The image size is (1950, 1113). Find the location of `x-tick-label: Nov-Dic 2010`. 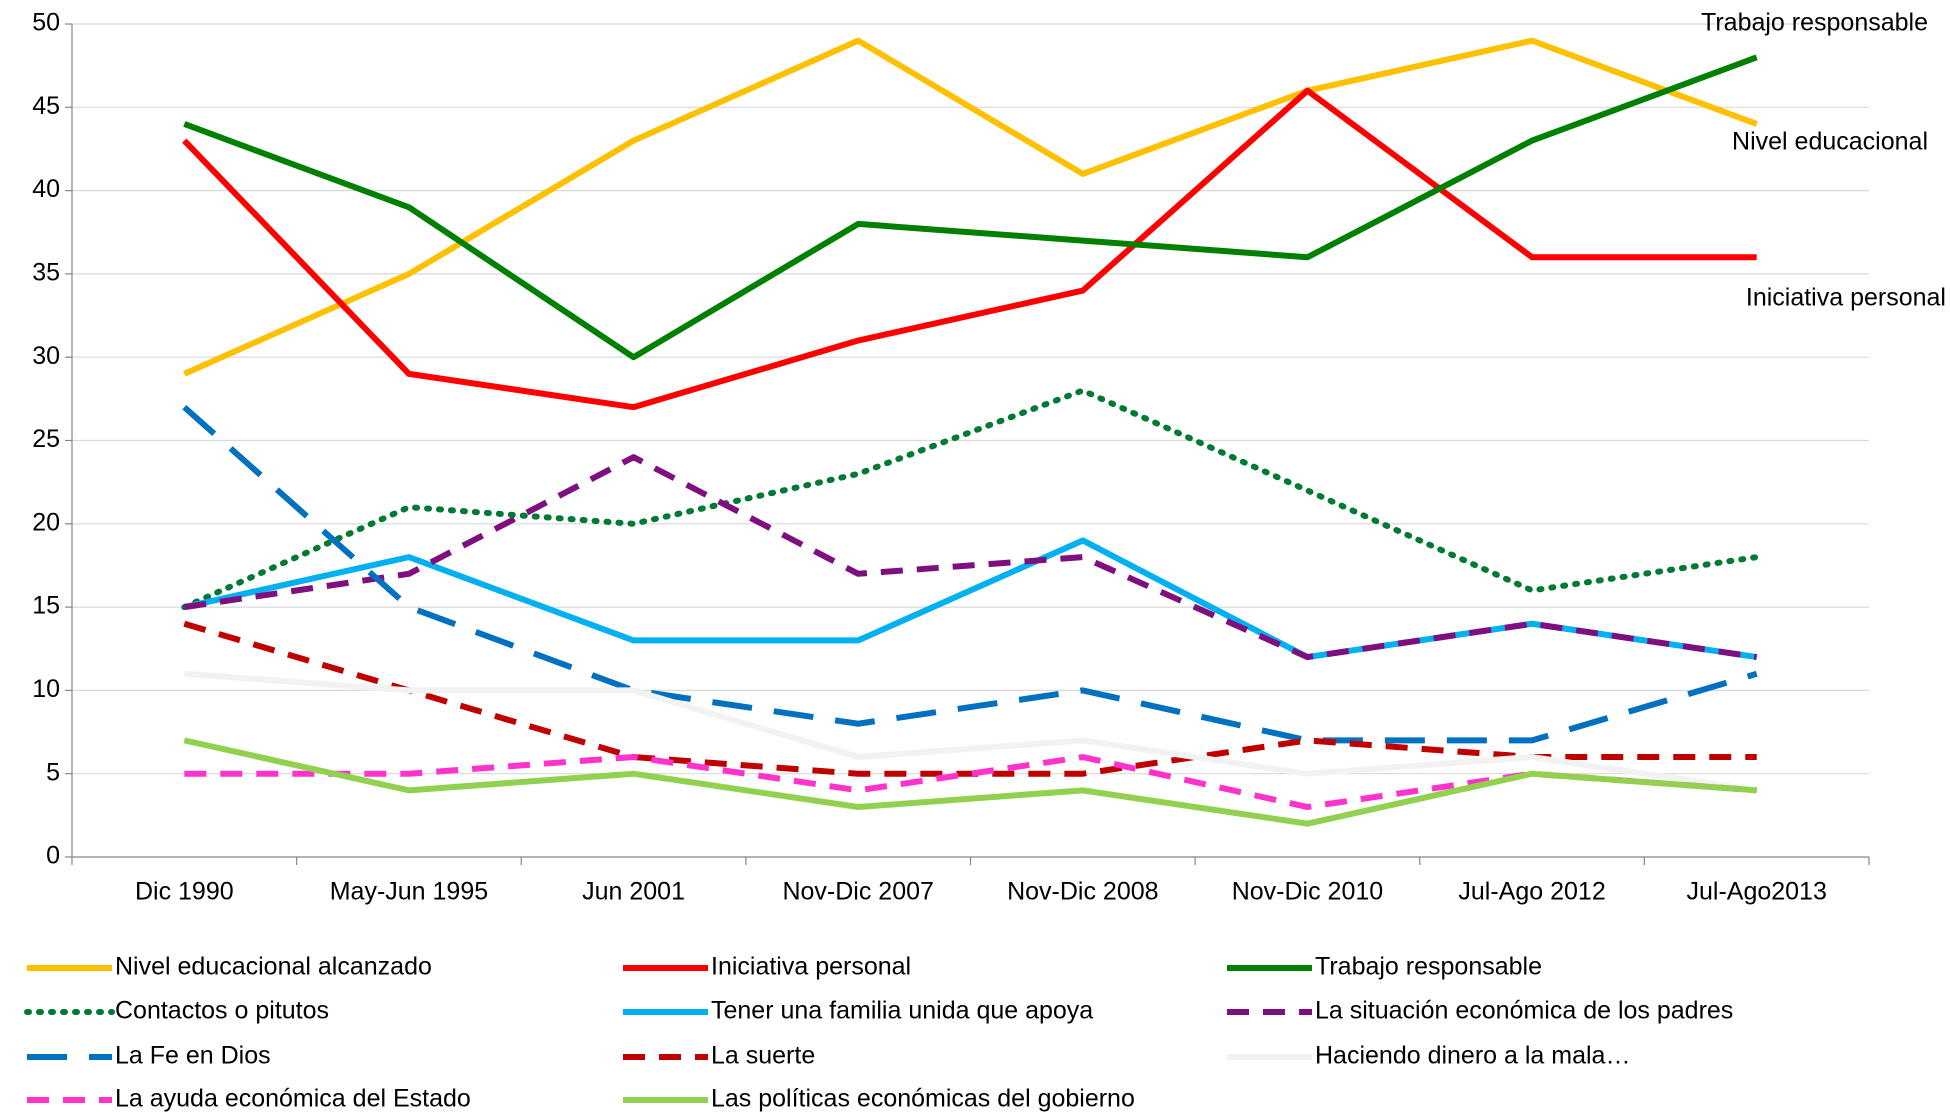

x-tick-label: Nov-Dic 2010 is located at coordinates (1307, 892).